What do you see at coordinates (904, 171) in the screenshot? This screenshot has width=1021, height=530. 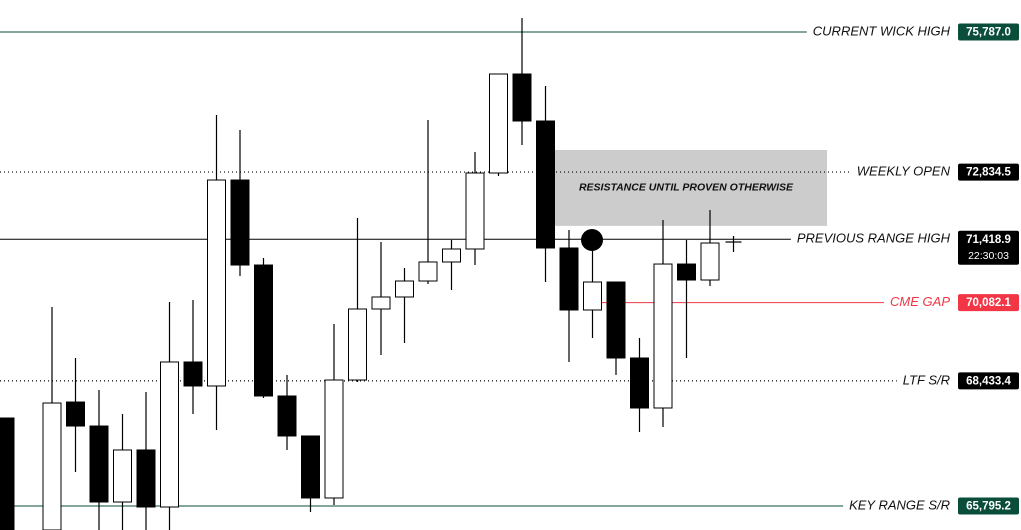 I see `level-label: WEEKLY OPEN` at bounding box center [904, 171].